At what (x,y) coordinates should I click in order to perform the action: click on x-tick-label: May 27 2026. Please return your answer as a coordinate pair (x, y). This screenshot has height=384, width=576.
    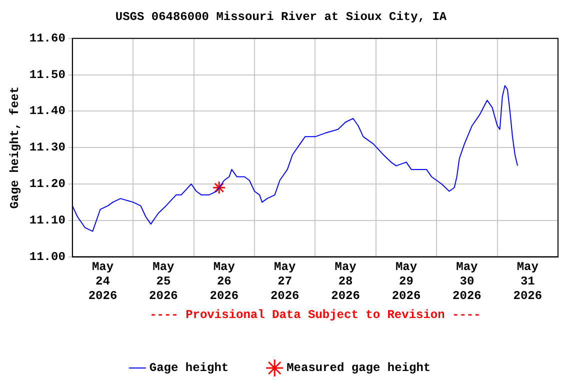
    Looking at the image, I should click on (285, 281).